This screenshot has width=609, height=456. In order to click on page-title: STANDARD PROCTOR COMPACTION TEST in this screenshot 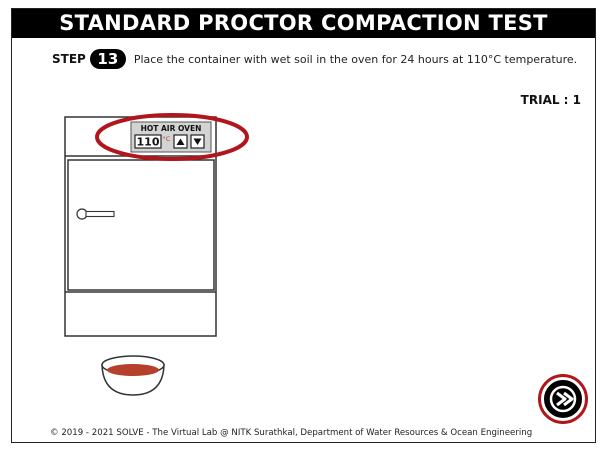, I will do `click(303, 23)`.